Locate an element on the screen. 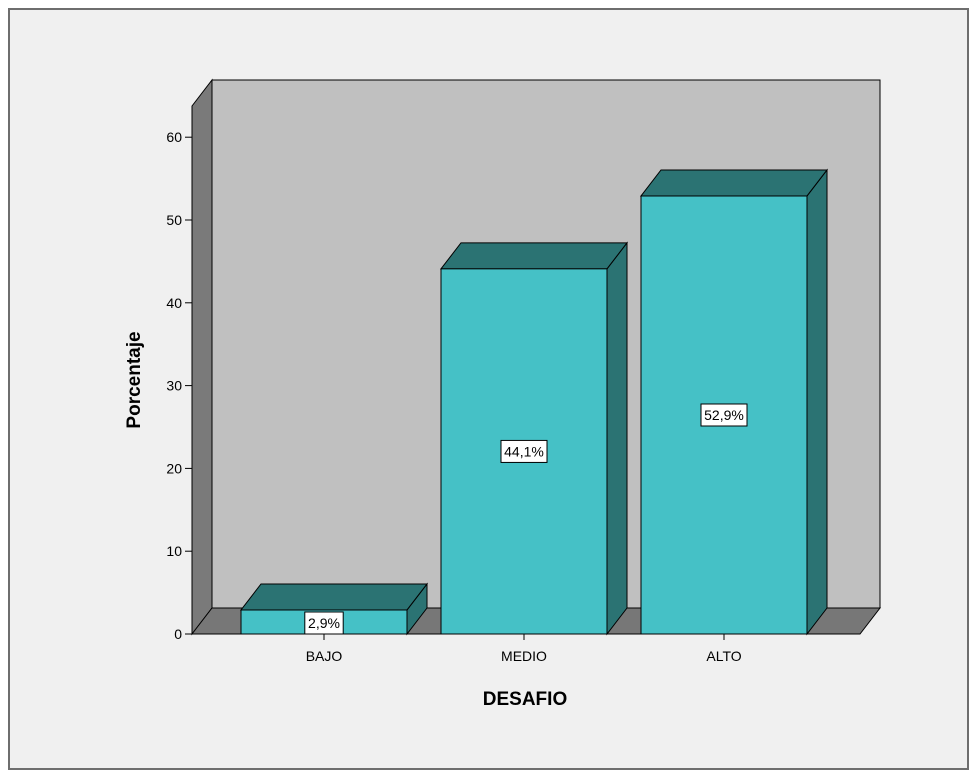 Image resolution: width=977 pixels, height=778 pixels. y-tick-label: 50 is located at coordinates (174, 220).